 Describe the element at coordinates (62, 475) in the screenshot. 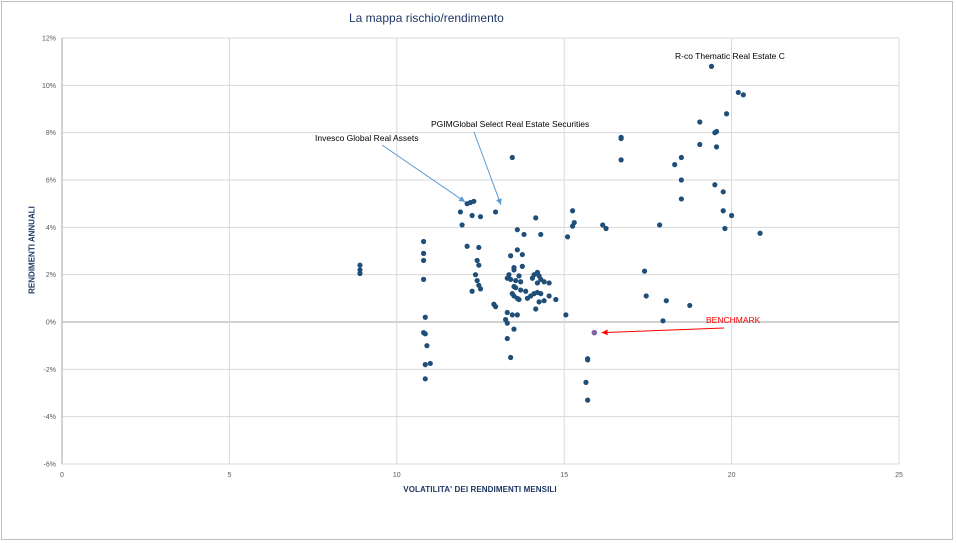

I see `x-tick-label: 0` at that location.